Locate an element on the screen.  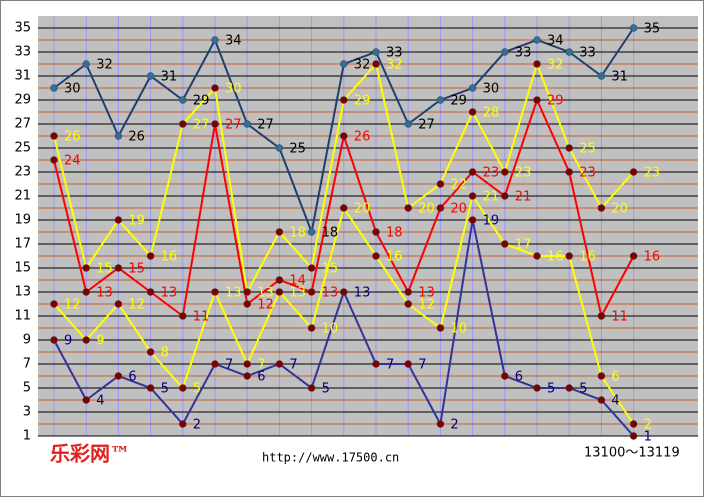
logo: 乐彩网™ is located at coordinates (90, 454).